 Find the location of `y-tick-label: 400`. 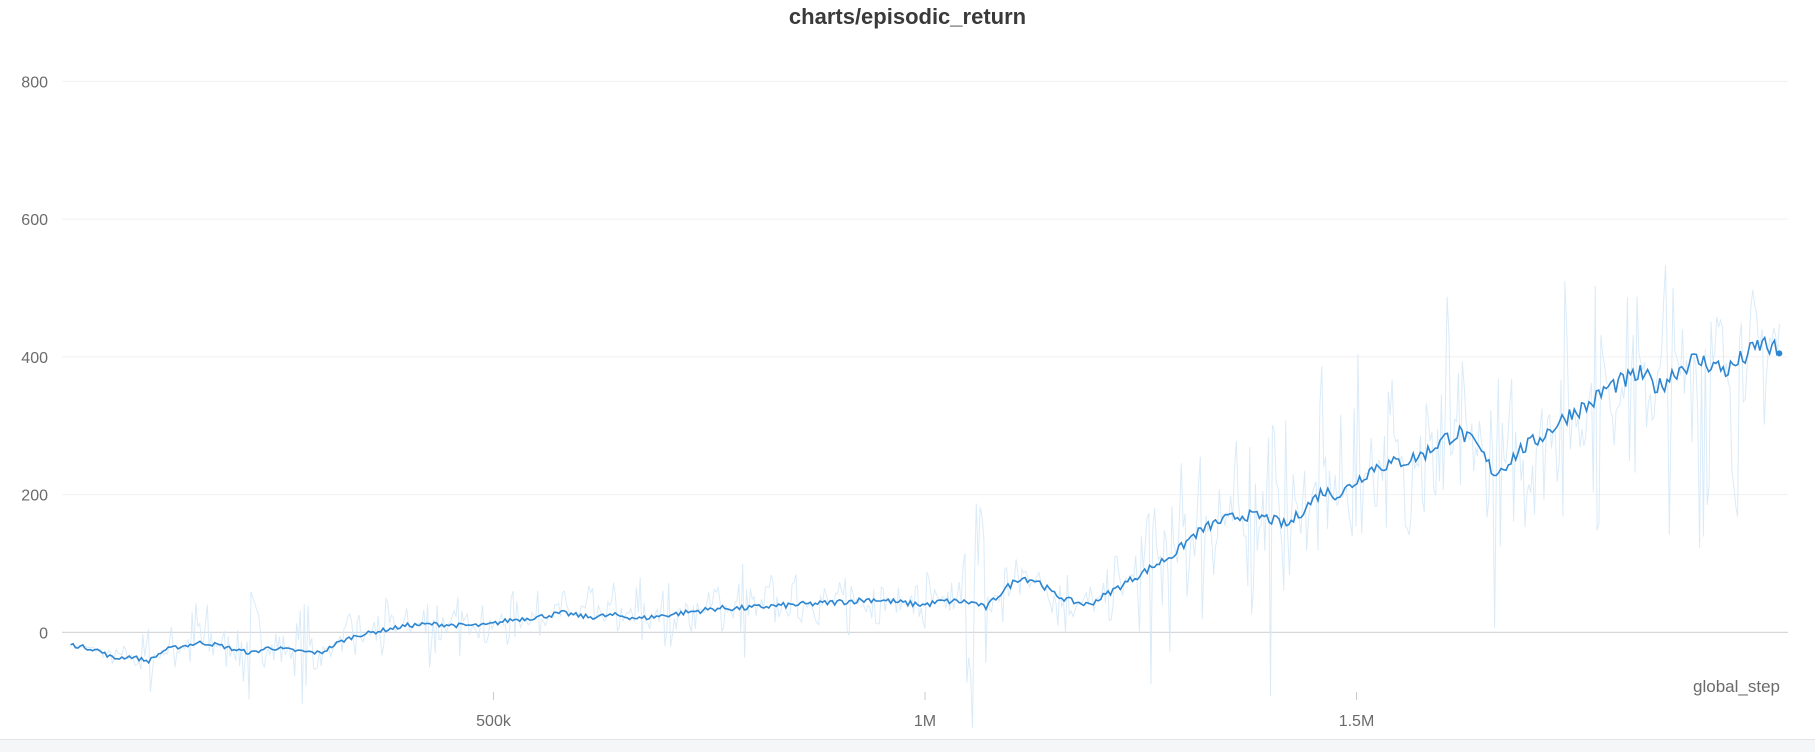

y-tick-label: 400 is located at coordinates (34, 358).